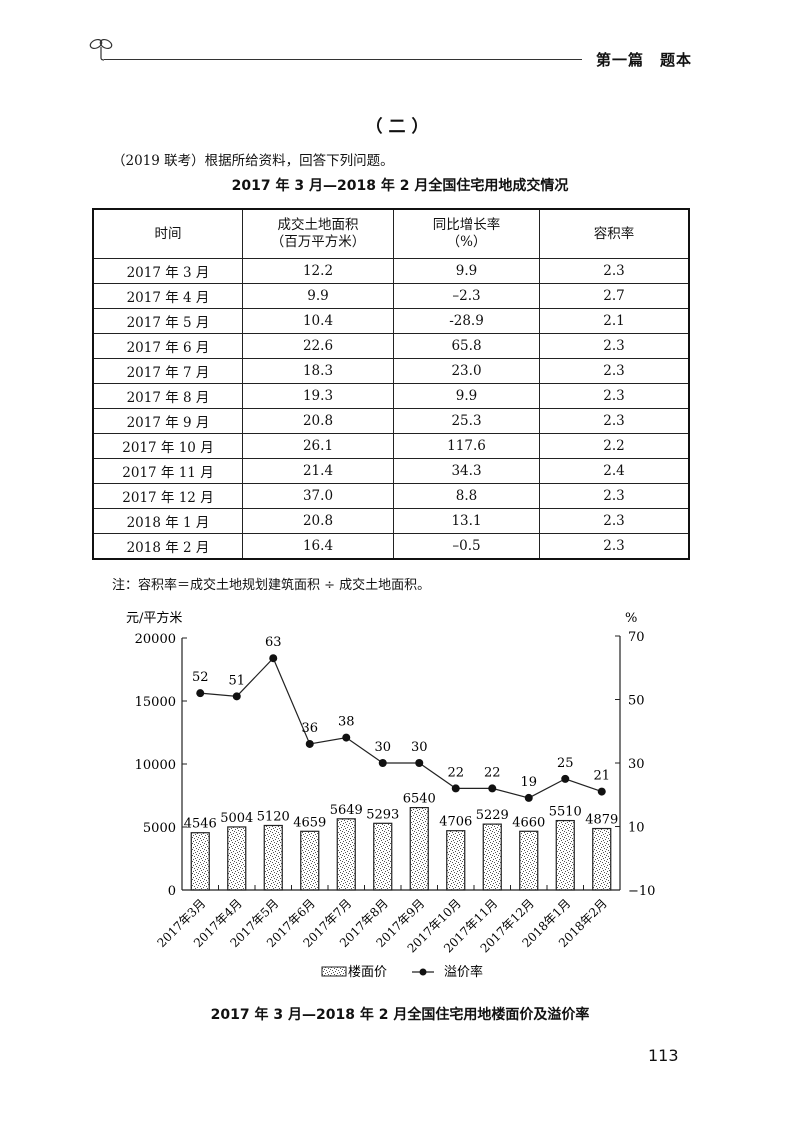  Describe the element at coordinates (318, 496) in the screenshot. I see `cell-area: 37.0` at that location.